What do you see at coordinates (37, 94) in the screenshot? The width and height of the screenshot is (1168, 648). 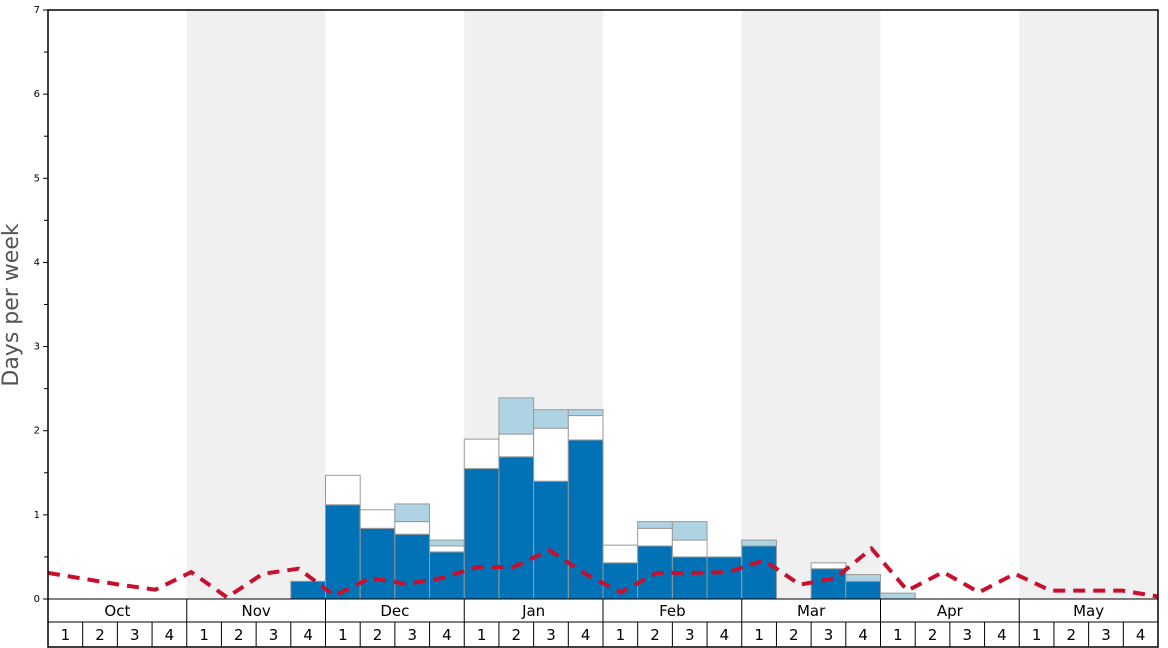 I see `y-tick-label: 6` at bounding box center [37, 94].